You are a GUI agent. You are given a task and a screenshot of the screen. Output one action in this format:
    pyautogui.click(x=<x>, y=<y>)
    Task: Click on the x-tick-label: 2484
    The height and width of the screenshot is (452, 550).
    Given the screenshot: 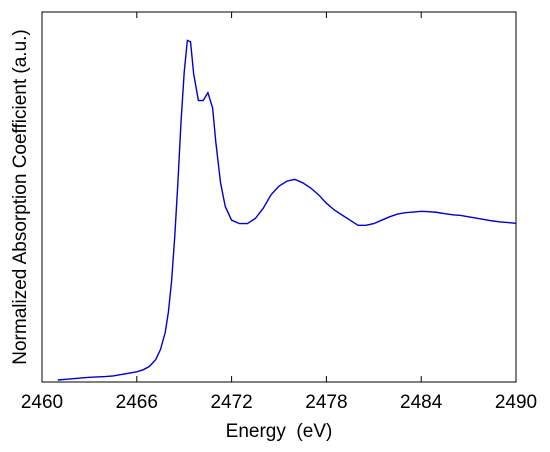 What is the action you would take?
    pyautogui.click(x=421, y=402)
    